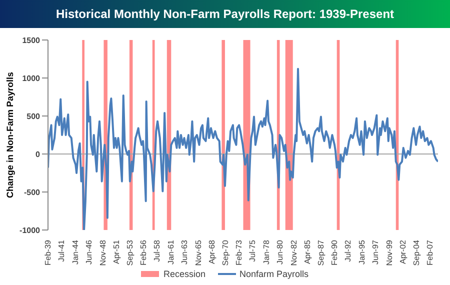 This screenshot has height=285, width=450. I want to click on x-tick-label: Jan-95, so click(362, 251).